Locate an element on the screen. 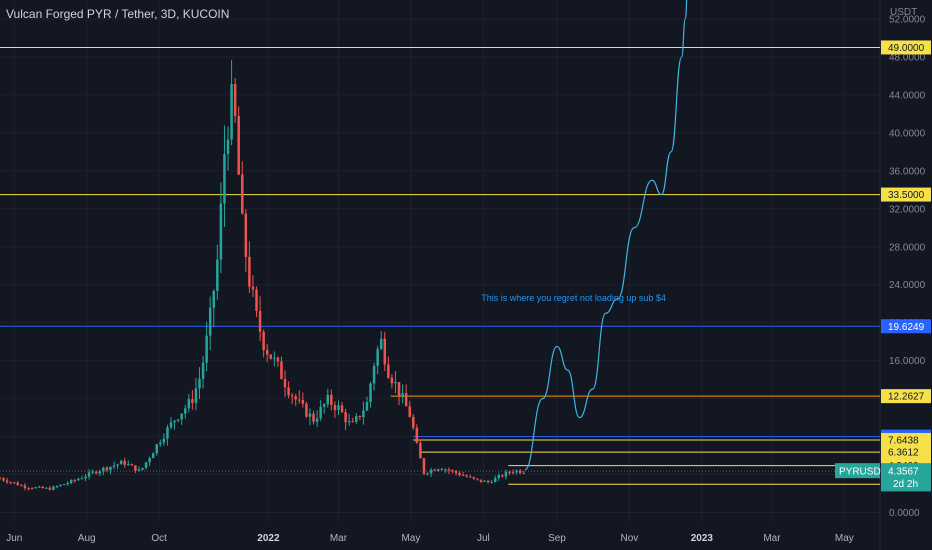 This screenshot has height=550, width=932. x-tick-label: 2022 is located at coordinates (268, 538).